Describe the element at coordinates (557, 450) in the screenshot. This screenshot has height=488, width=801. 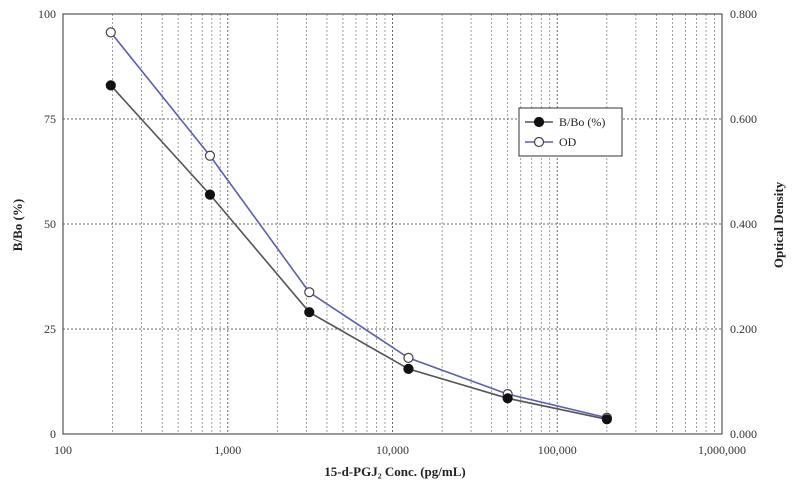
I see `x-tick-label: 100,000` at that location.